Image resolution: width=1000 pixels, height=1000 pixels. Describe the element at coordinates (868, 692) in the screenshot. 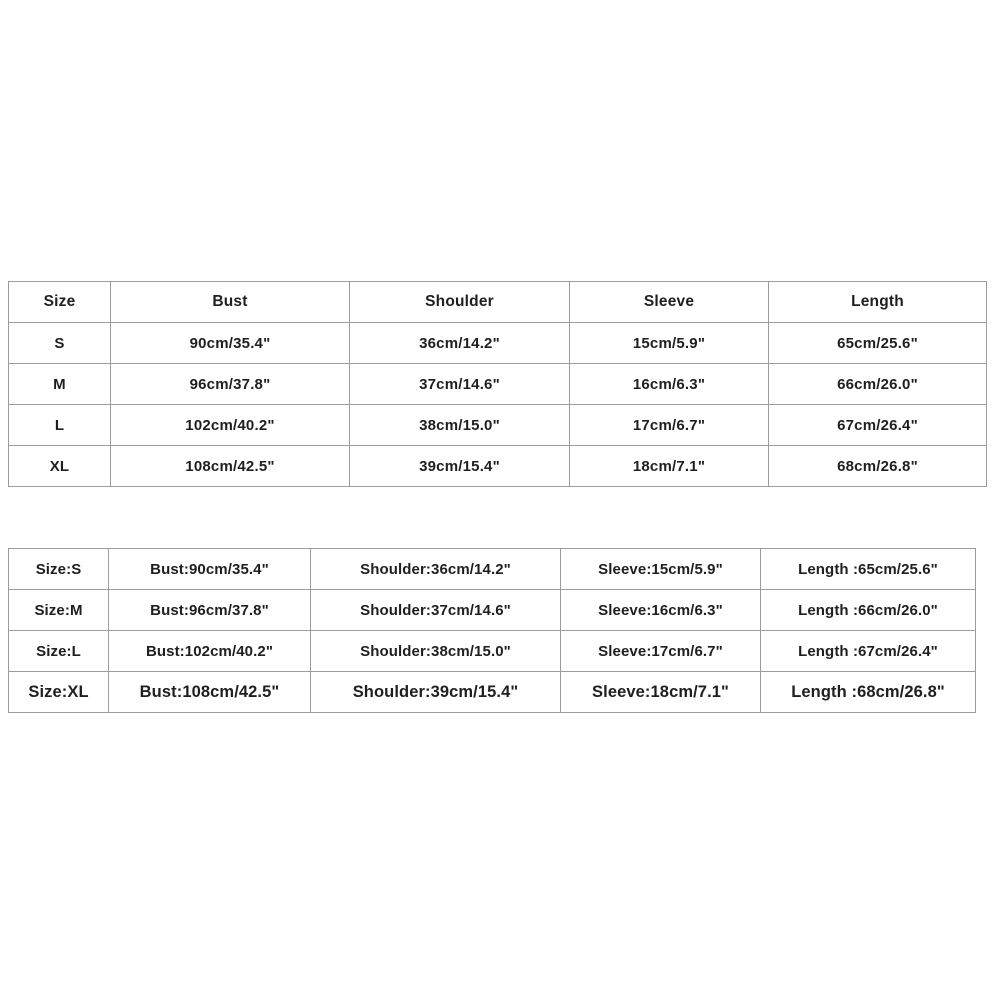

I see `cell-length-labelled: Length :68cm/26.8"` at that location.